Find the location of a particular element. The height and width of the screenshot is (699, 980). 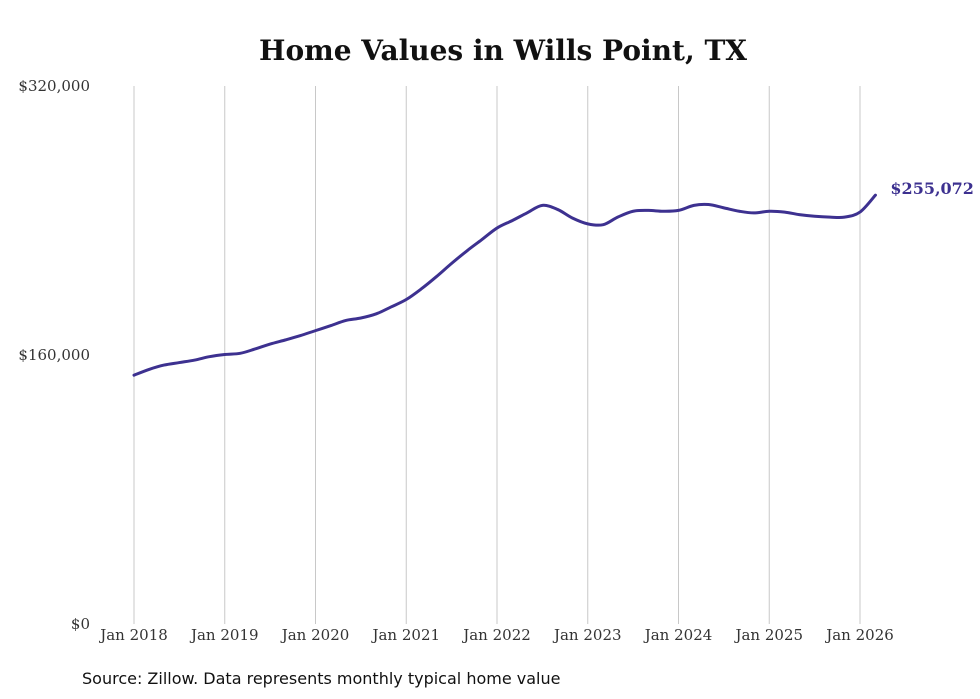

x-tick-label: Jan 2025 is located at coordinates (768, 635).